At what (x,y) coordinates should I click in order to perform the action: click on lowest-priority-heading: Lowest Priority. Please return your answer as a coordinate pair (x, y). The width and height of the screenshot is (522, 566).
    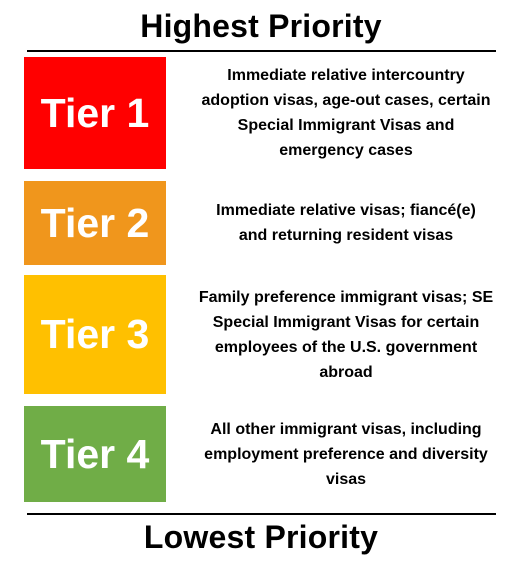
    Looking at the image, I should click on (261, 537).